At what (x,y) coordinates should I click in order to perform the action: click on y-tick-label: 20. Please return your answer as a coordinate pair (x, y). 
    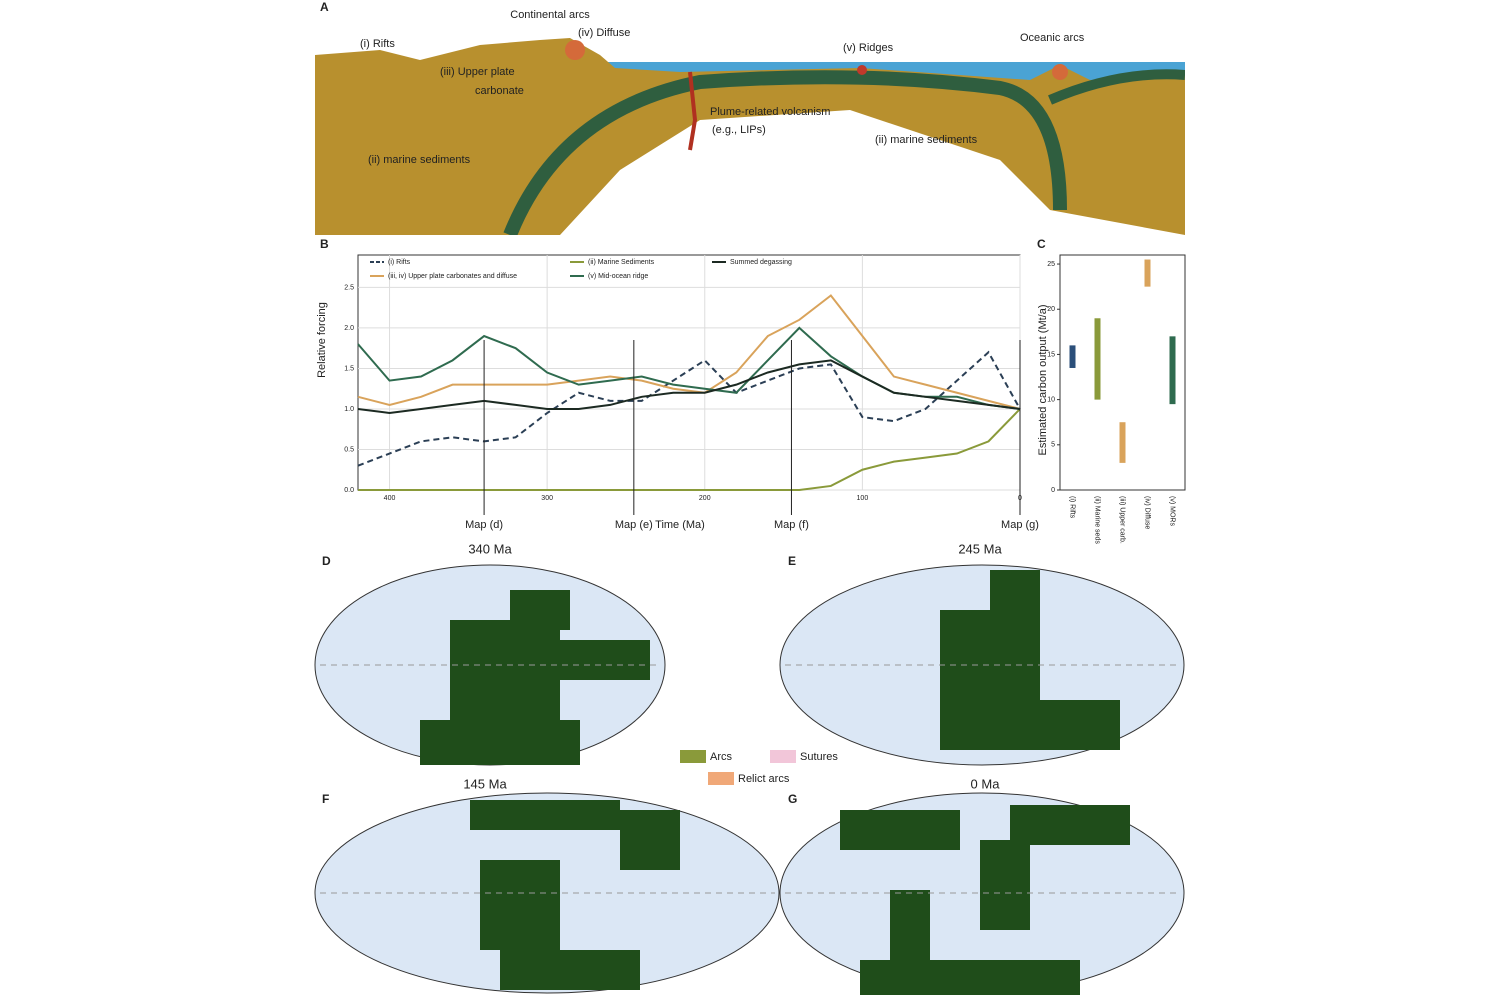
    Looking at the image, I should click on (1051, 309).